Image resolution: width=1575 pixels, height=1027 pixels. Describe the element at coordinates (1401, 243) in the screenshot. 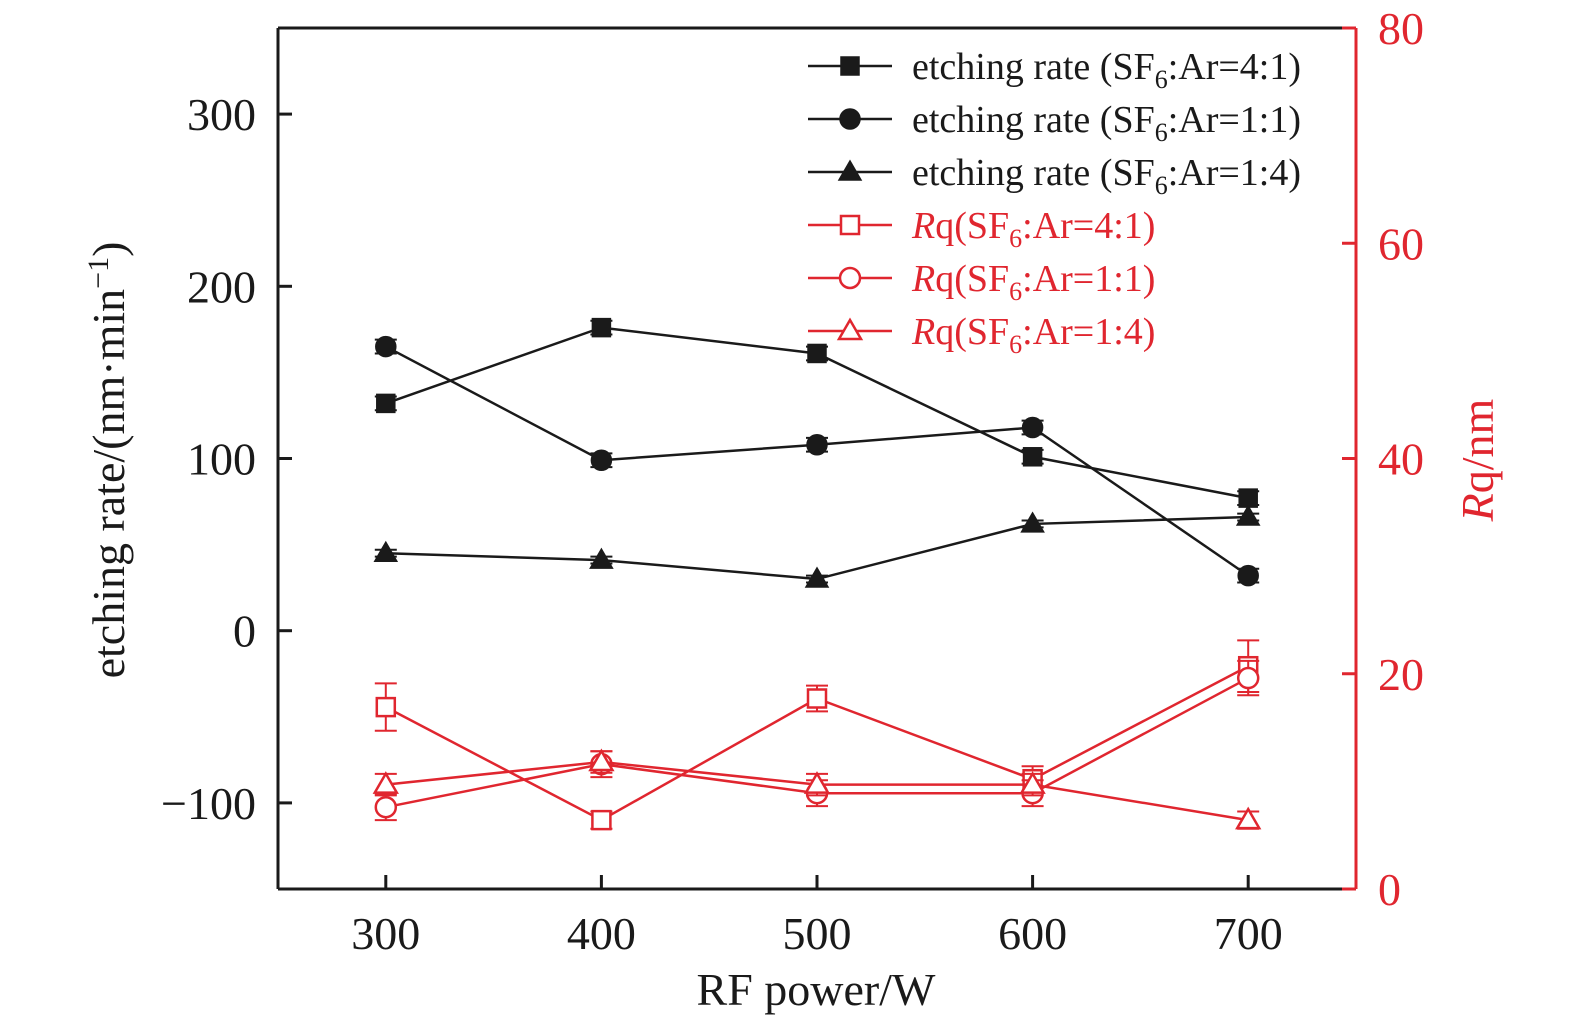

I see `y-right-tick-label: 60` at that location.